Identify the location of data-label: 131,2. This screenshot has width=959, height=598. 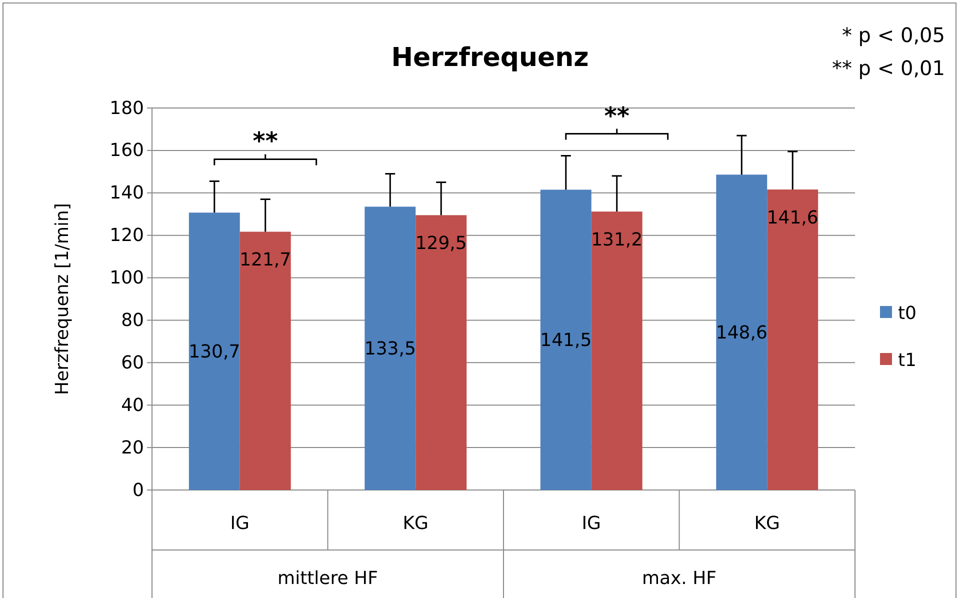
(617, 240).